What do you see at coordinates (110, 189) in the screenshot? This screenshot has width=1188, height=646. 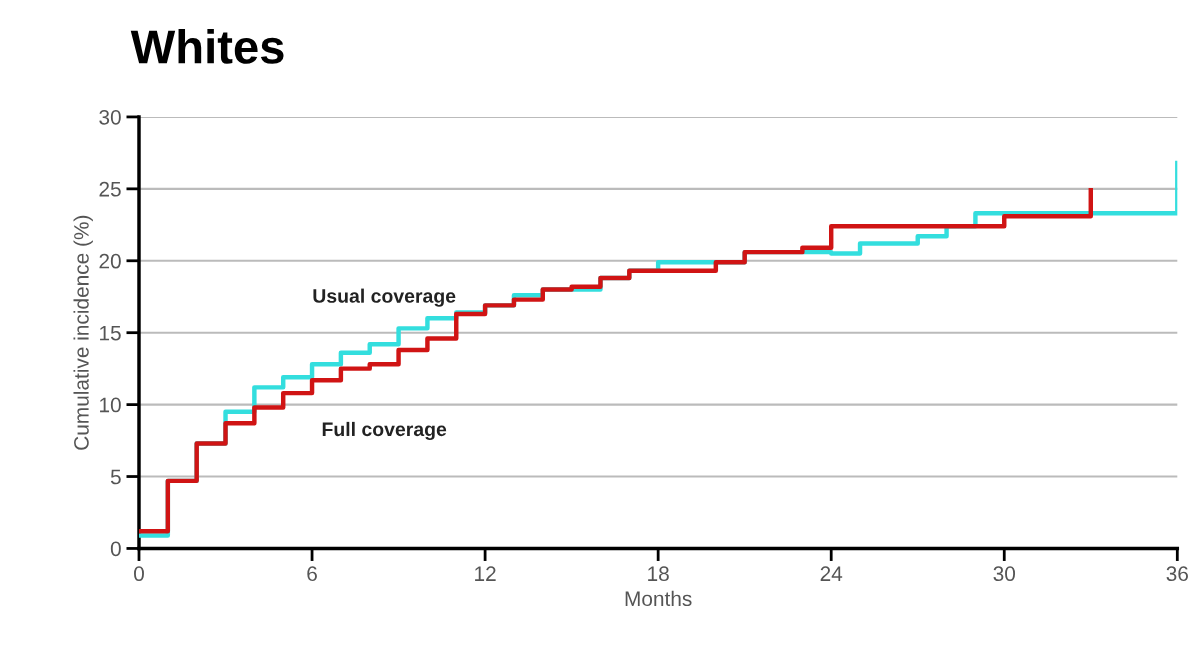 I see `y-tick-label: 25` at bounding box center [110, 189].